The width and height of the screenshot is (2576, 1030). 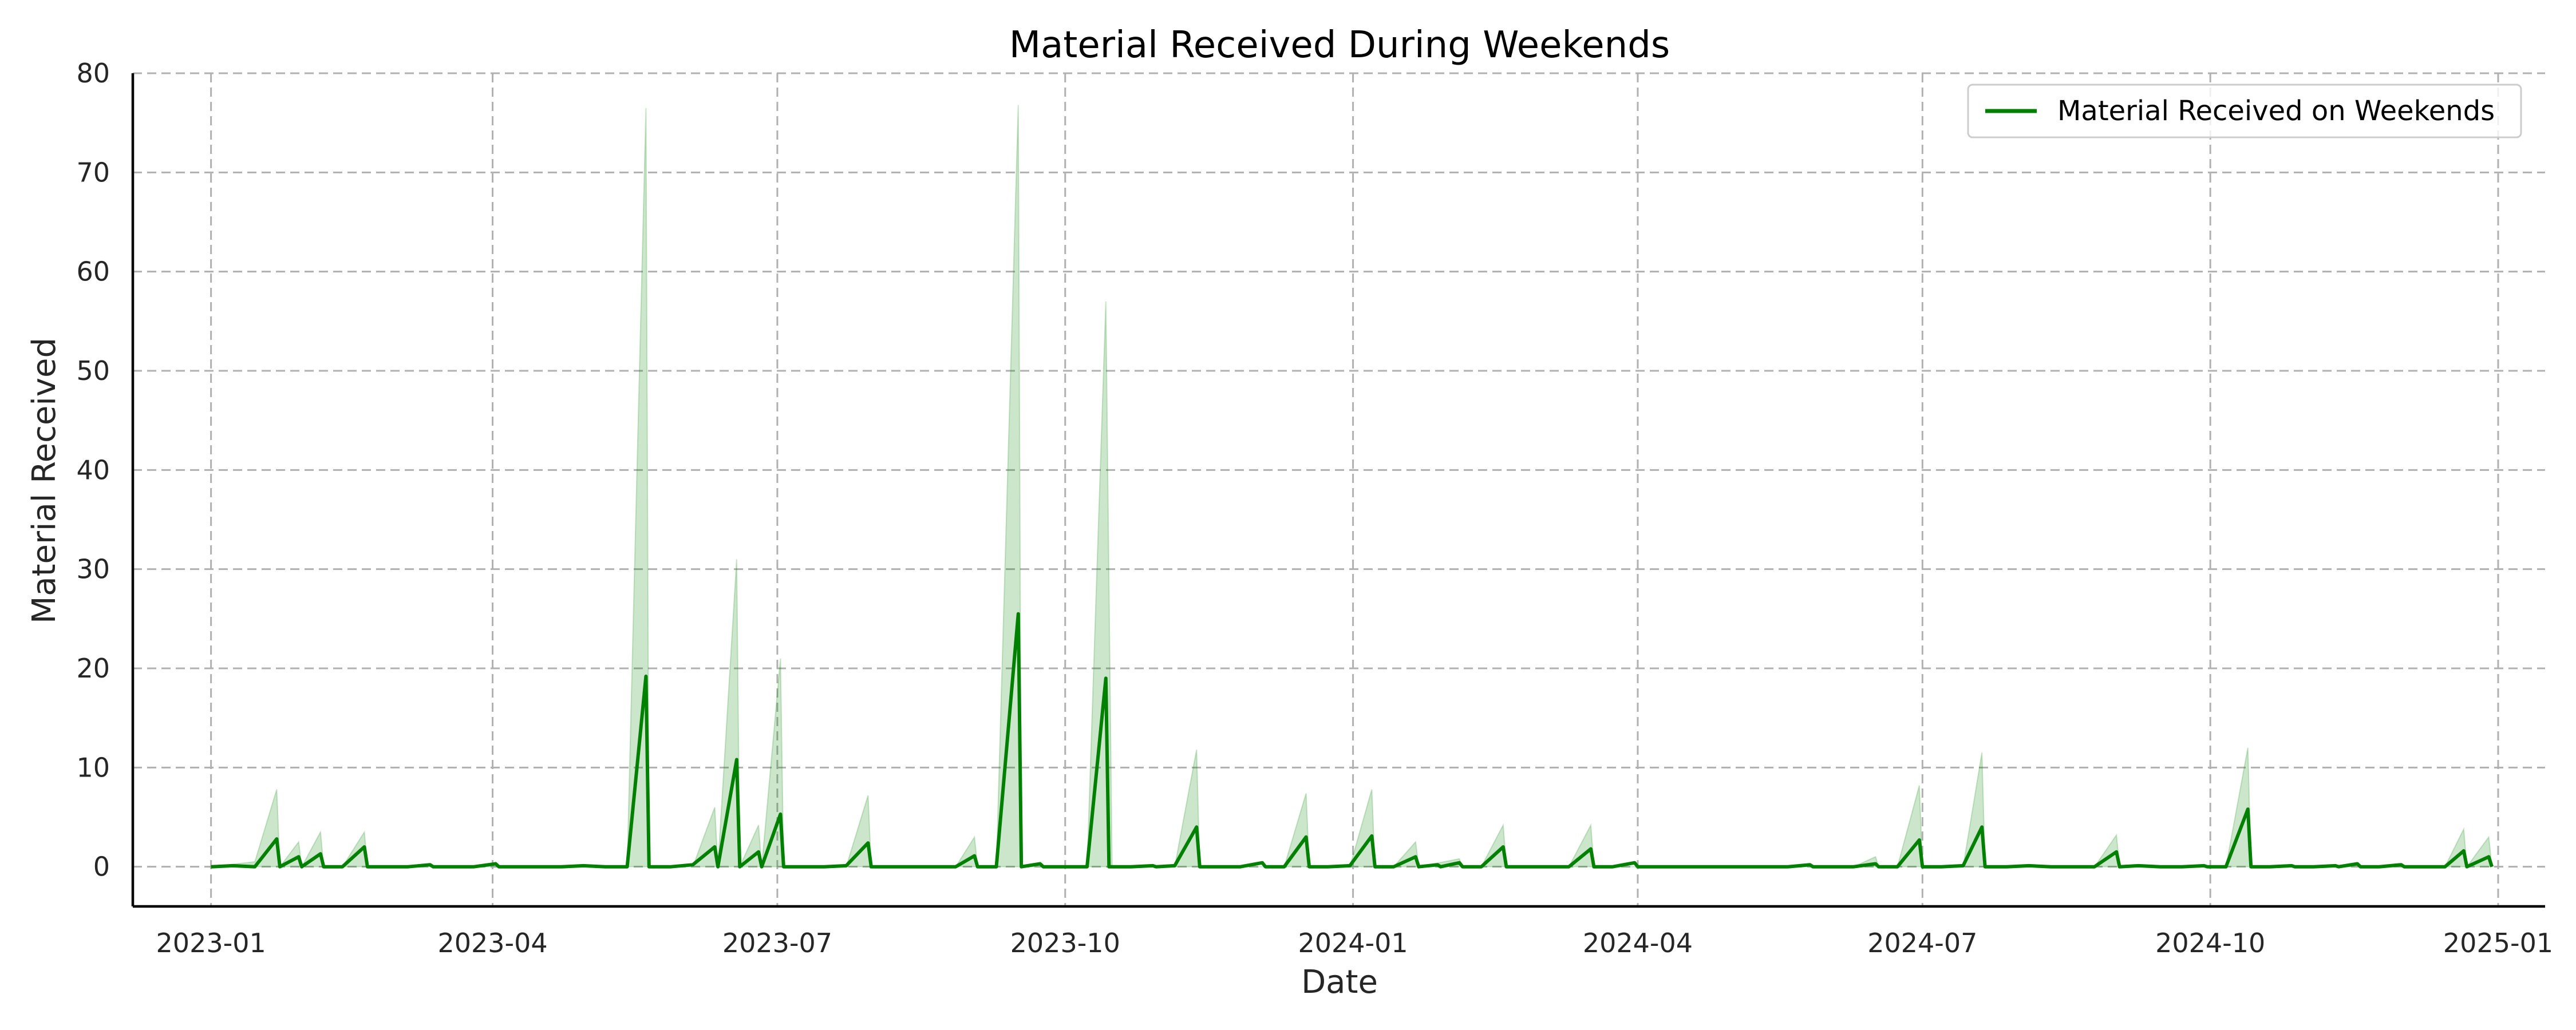 I want to click on y-tick-label-1: 10, so click(x=93, y=767).